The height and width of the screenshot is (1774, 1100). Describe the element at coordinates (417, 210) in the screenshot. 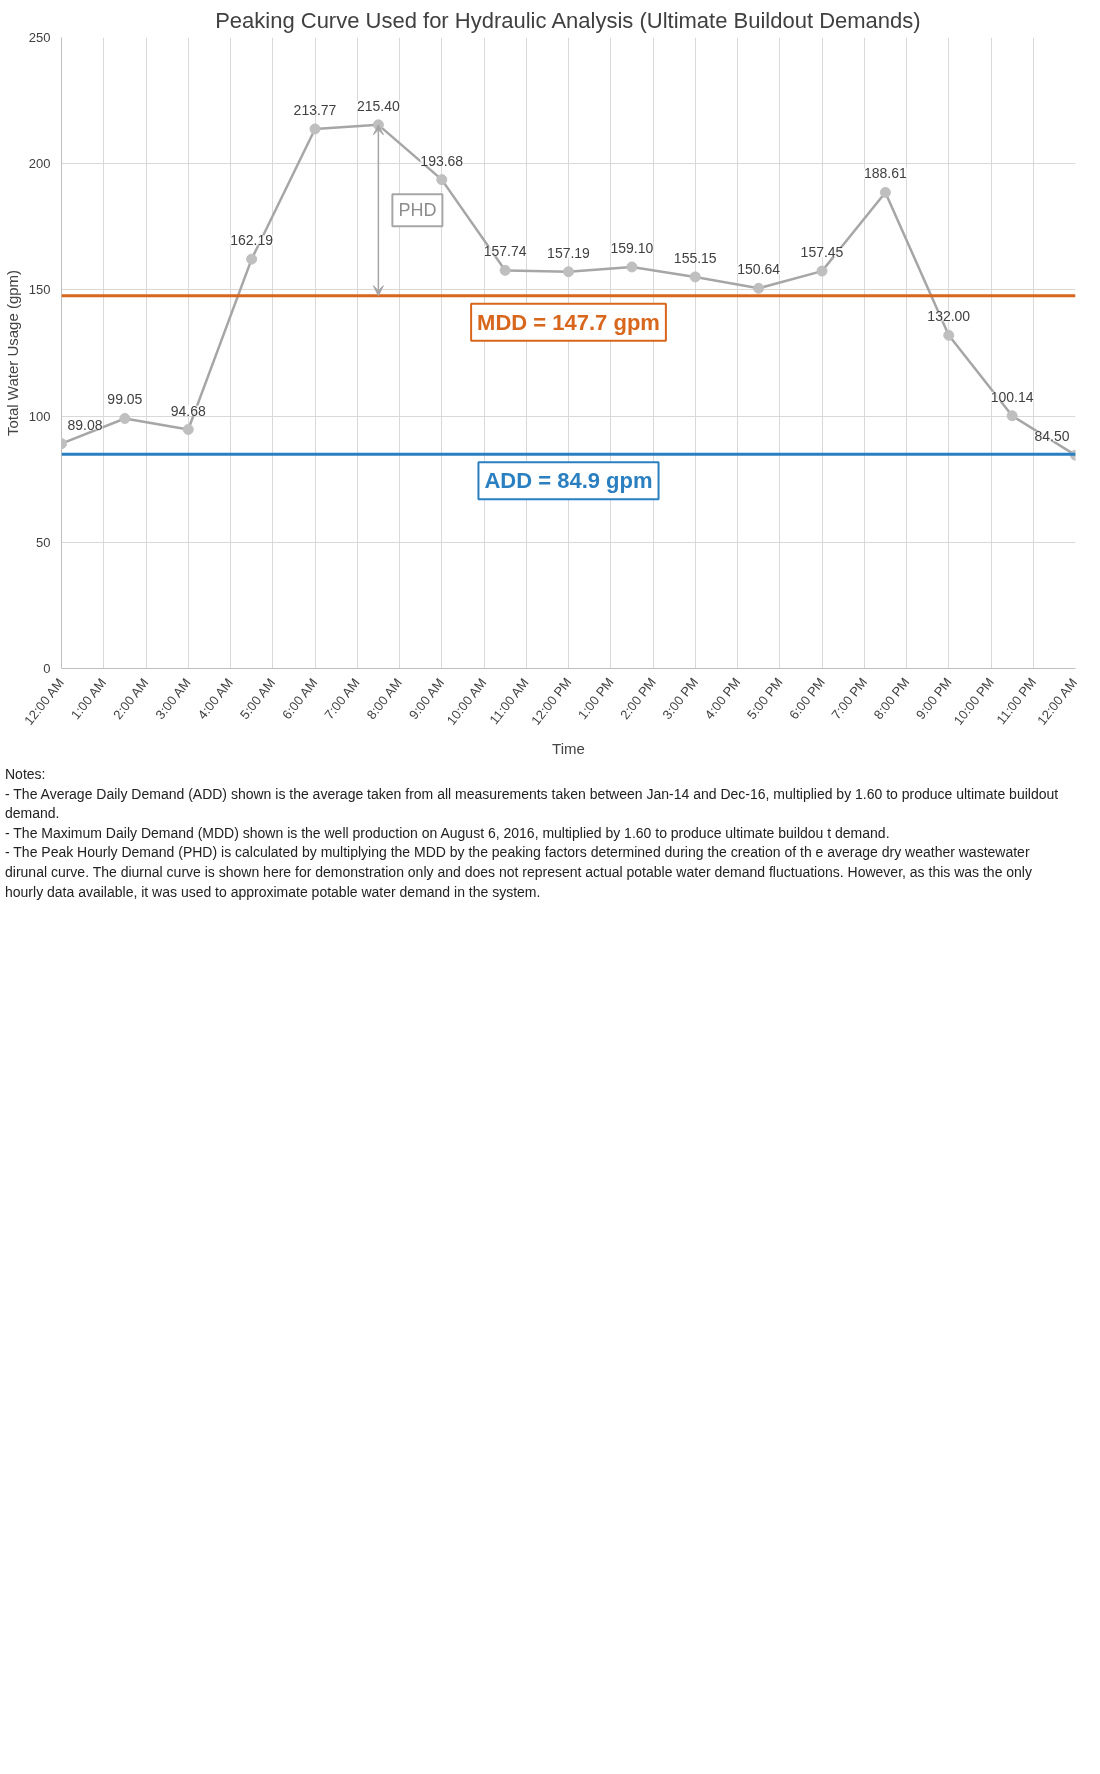

I see `annotation: PHD` at that location.